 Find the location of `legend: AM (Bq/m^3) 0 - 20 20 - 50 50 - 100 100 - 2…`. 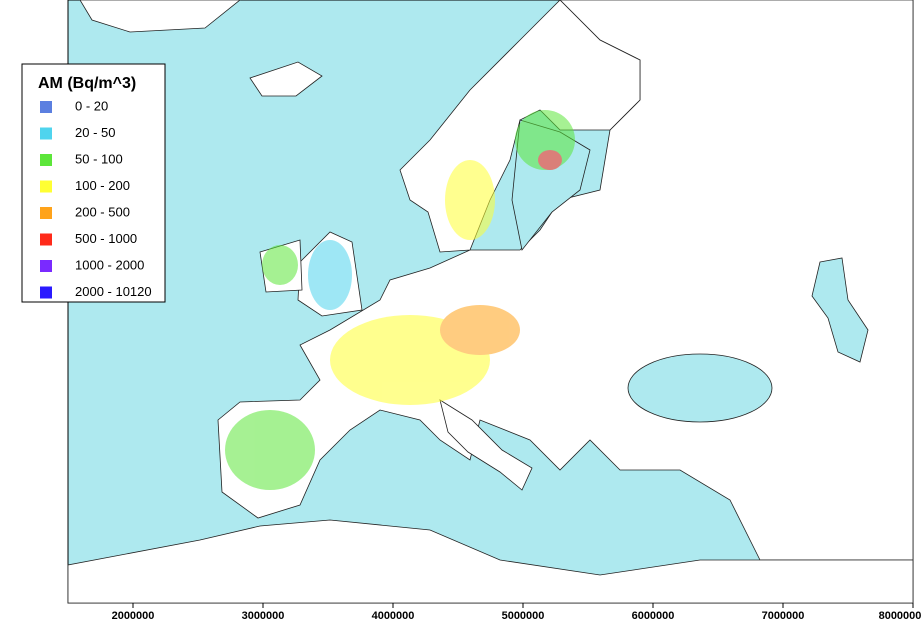

legend: AM (Bq/m^3) 0 - 20 20 - 50 50 - 100 100 - 2… is located at coordinates (93, 183).